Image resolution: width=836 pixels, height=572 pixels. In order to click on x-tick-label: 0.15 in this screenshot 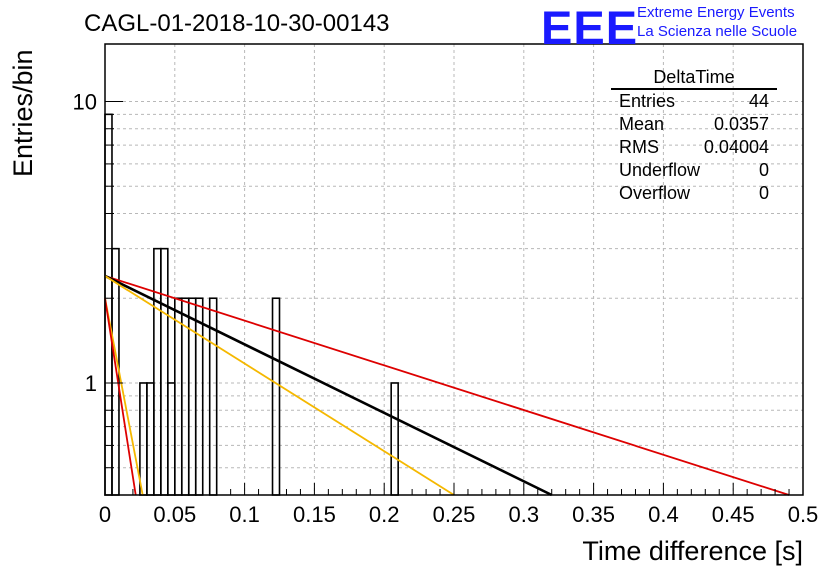, I will do `click(314, 514)`.